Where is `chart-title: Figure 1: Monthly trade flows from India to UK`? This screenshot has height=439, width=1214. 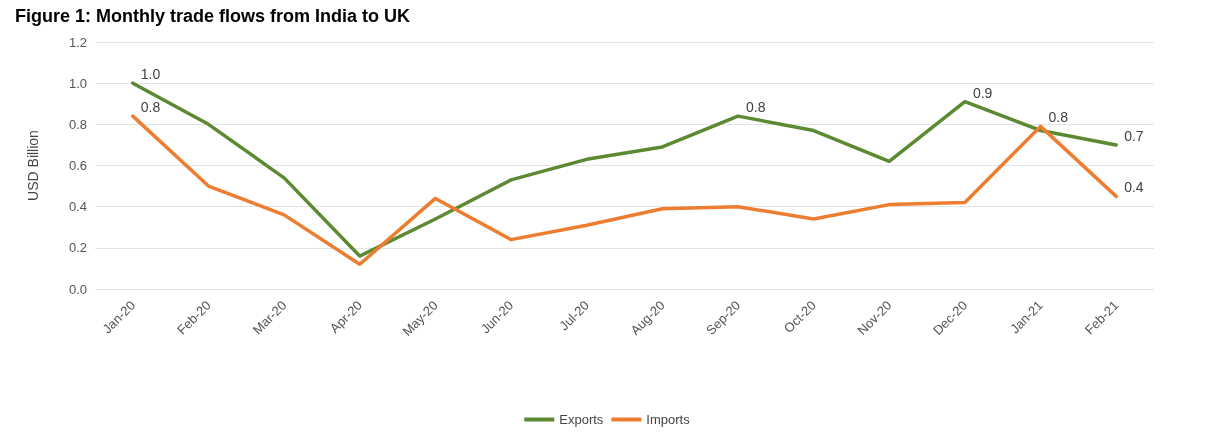 chart-title: Figure 1: Monthly trade flows from India to UK is located at coordinates (213, 16).